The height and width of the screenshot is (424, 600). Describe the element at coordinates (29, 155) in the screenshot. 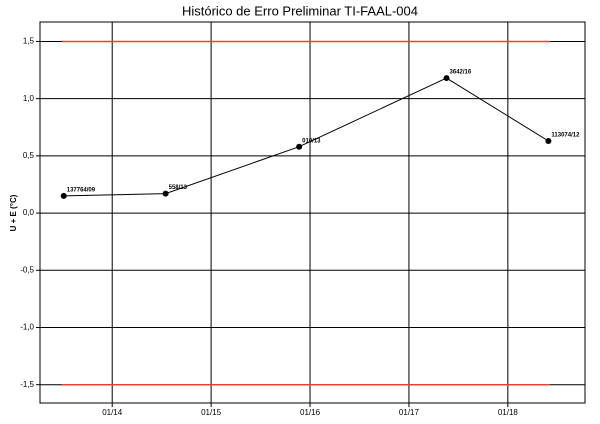

I see `y-tick-label: 0,5` at that location.